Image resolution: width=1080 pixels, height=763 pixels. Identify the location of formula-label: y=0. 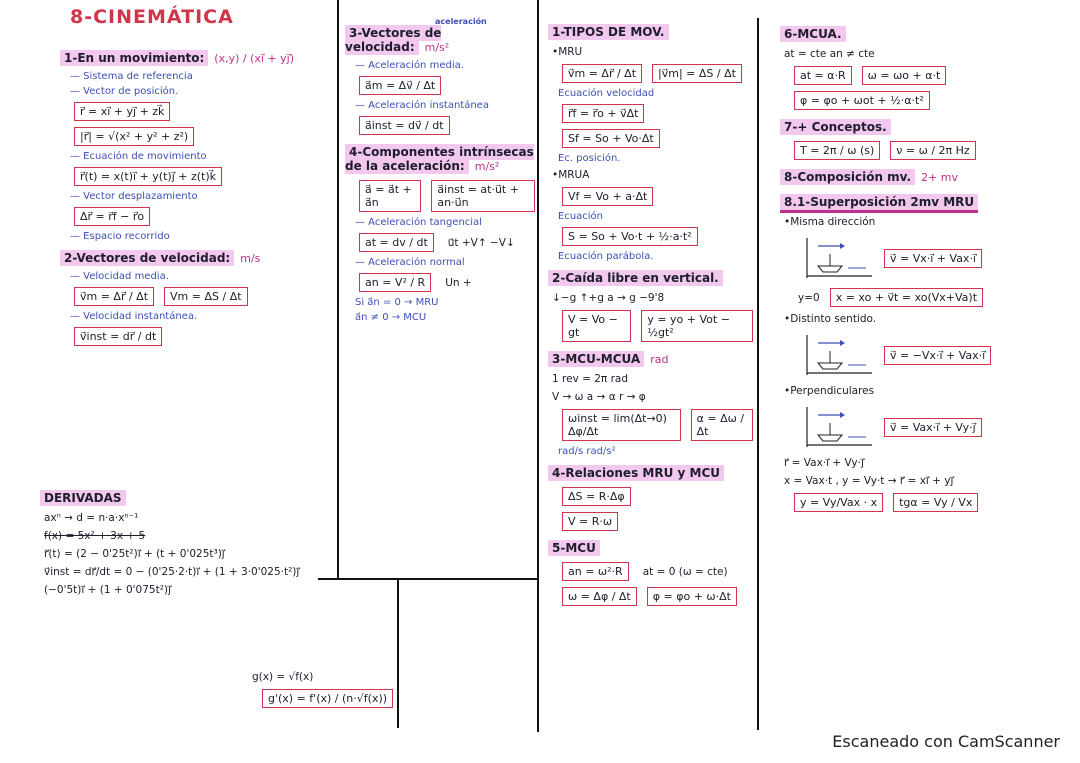
(809, 297).